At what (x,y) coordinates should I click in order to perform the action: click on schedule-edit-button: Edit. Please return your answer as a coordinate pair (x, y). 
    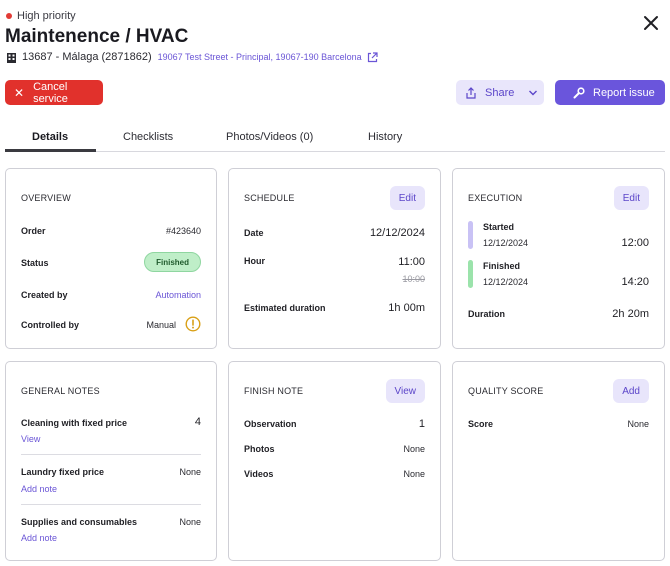
    Looking at the image, I should click on (407, 198).